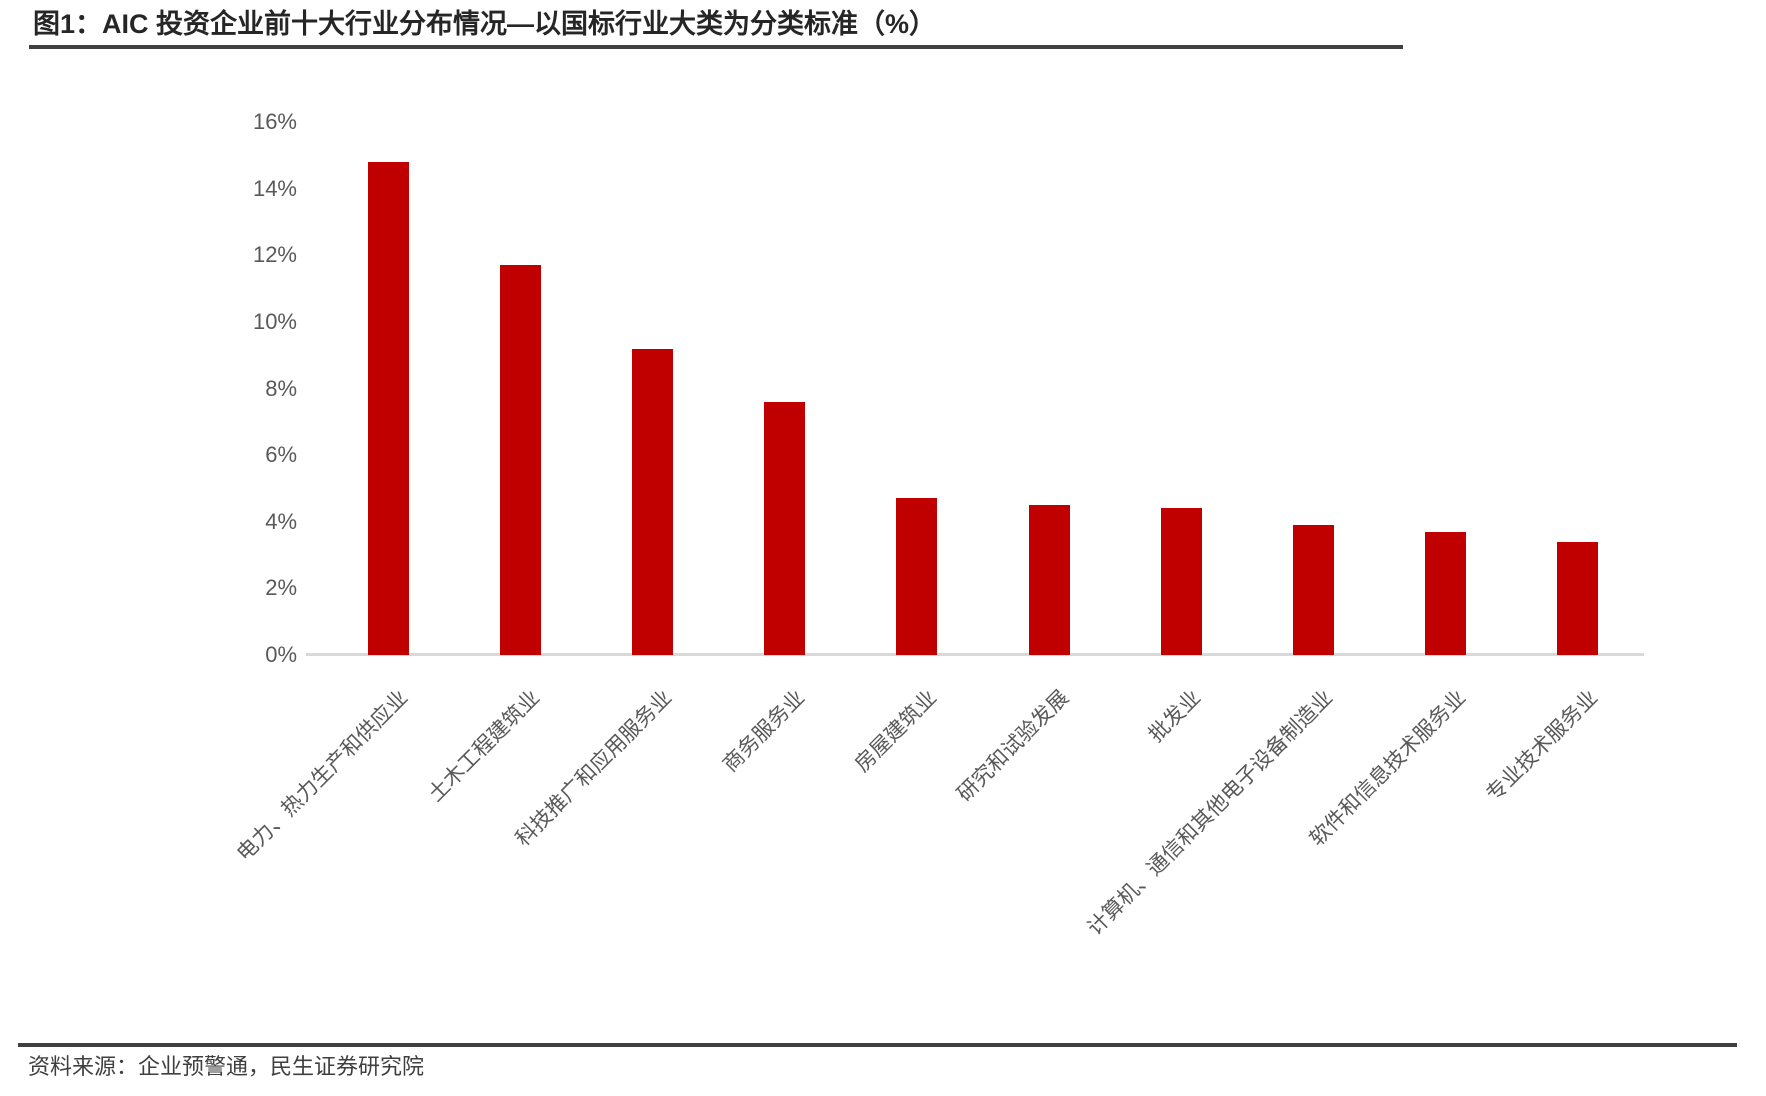 This screenshot has width=1766, height=1096. Describe the element at coordinates (281, 521) in the screenshot. I see `y-tick-label: 4%` at that location.